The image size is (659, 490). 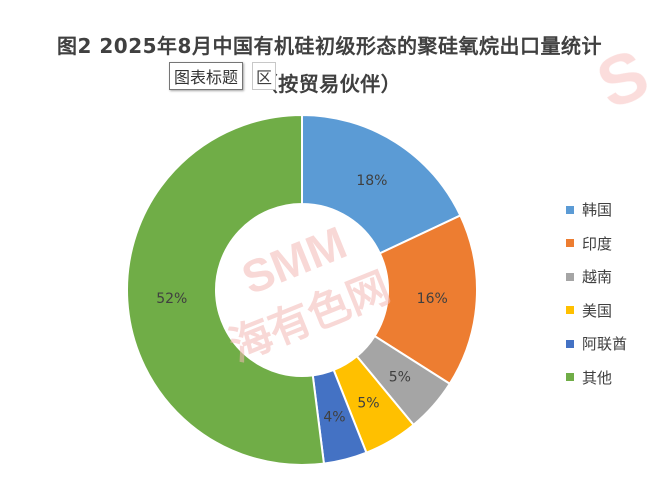 I want to click on slice-label-1: 16%, so click(x=432, y=299).